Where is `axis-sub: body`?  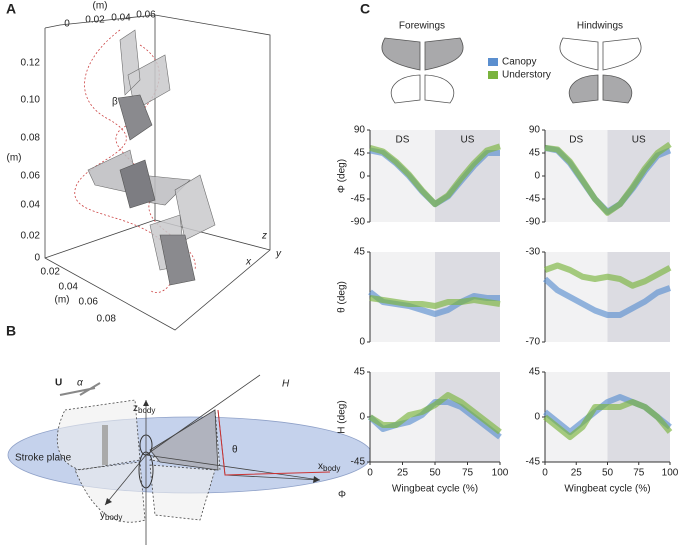
axis-sub: body is located at coordinates (146, 410).